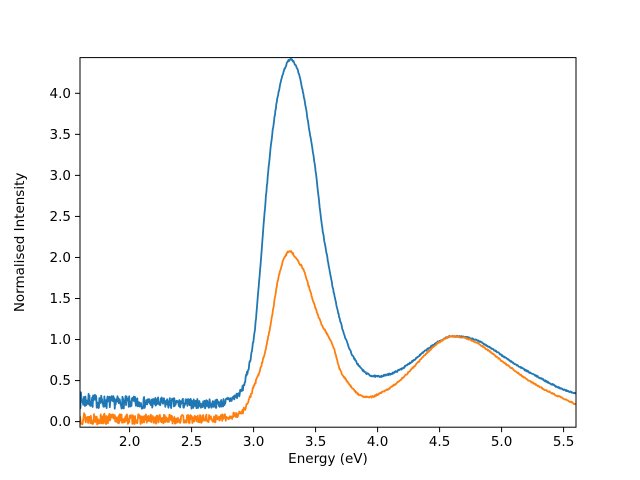 The image size is (640, 480). Describe the element at coordinates (60, 94) in the screenshot. I see `y-tick-label: 4.0` at that location.